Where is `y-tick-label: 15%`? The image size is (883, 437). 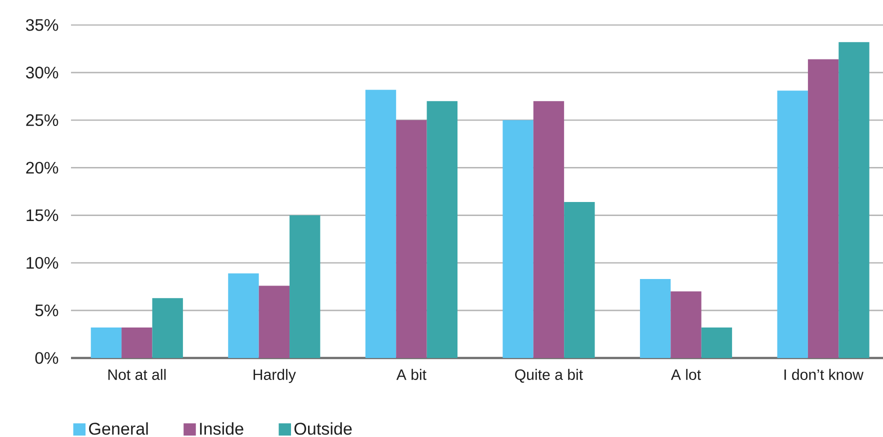 y-tick-label: 15% is located at coordinates (42, 215).